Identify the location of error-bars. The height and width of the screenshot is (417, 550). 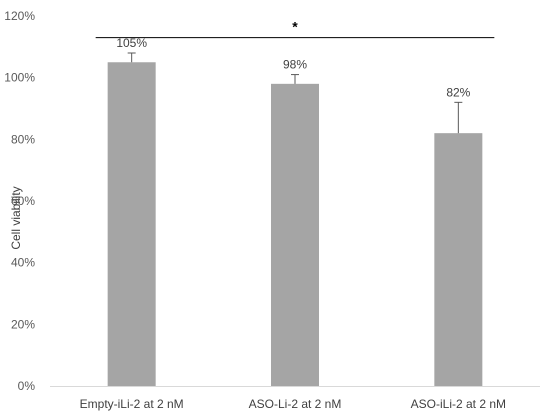
(295, 93).